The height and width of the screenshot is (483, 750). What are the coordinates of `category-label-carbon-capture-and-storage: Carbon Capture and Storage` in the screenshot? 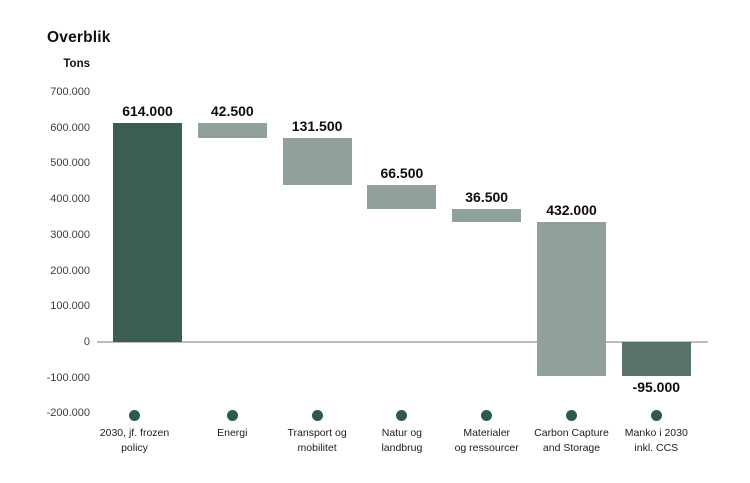 It's located at (571, 440).